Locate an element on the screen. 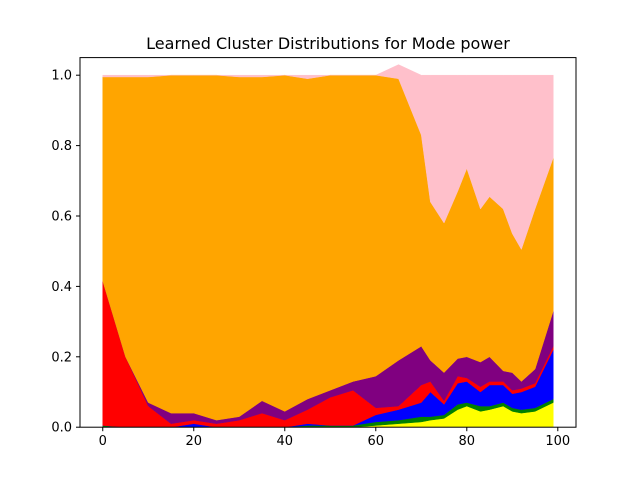 The image size is (640, 480). x-tick-label: 100 is located at coordinates (557, 441).